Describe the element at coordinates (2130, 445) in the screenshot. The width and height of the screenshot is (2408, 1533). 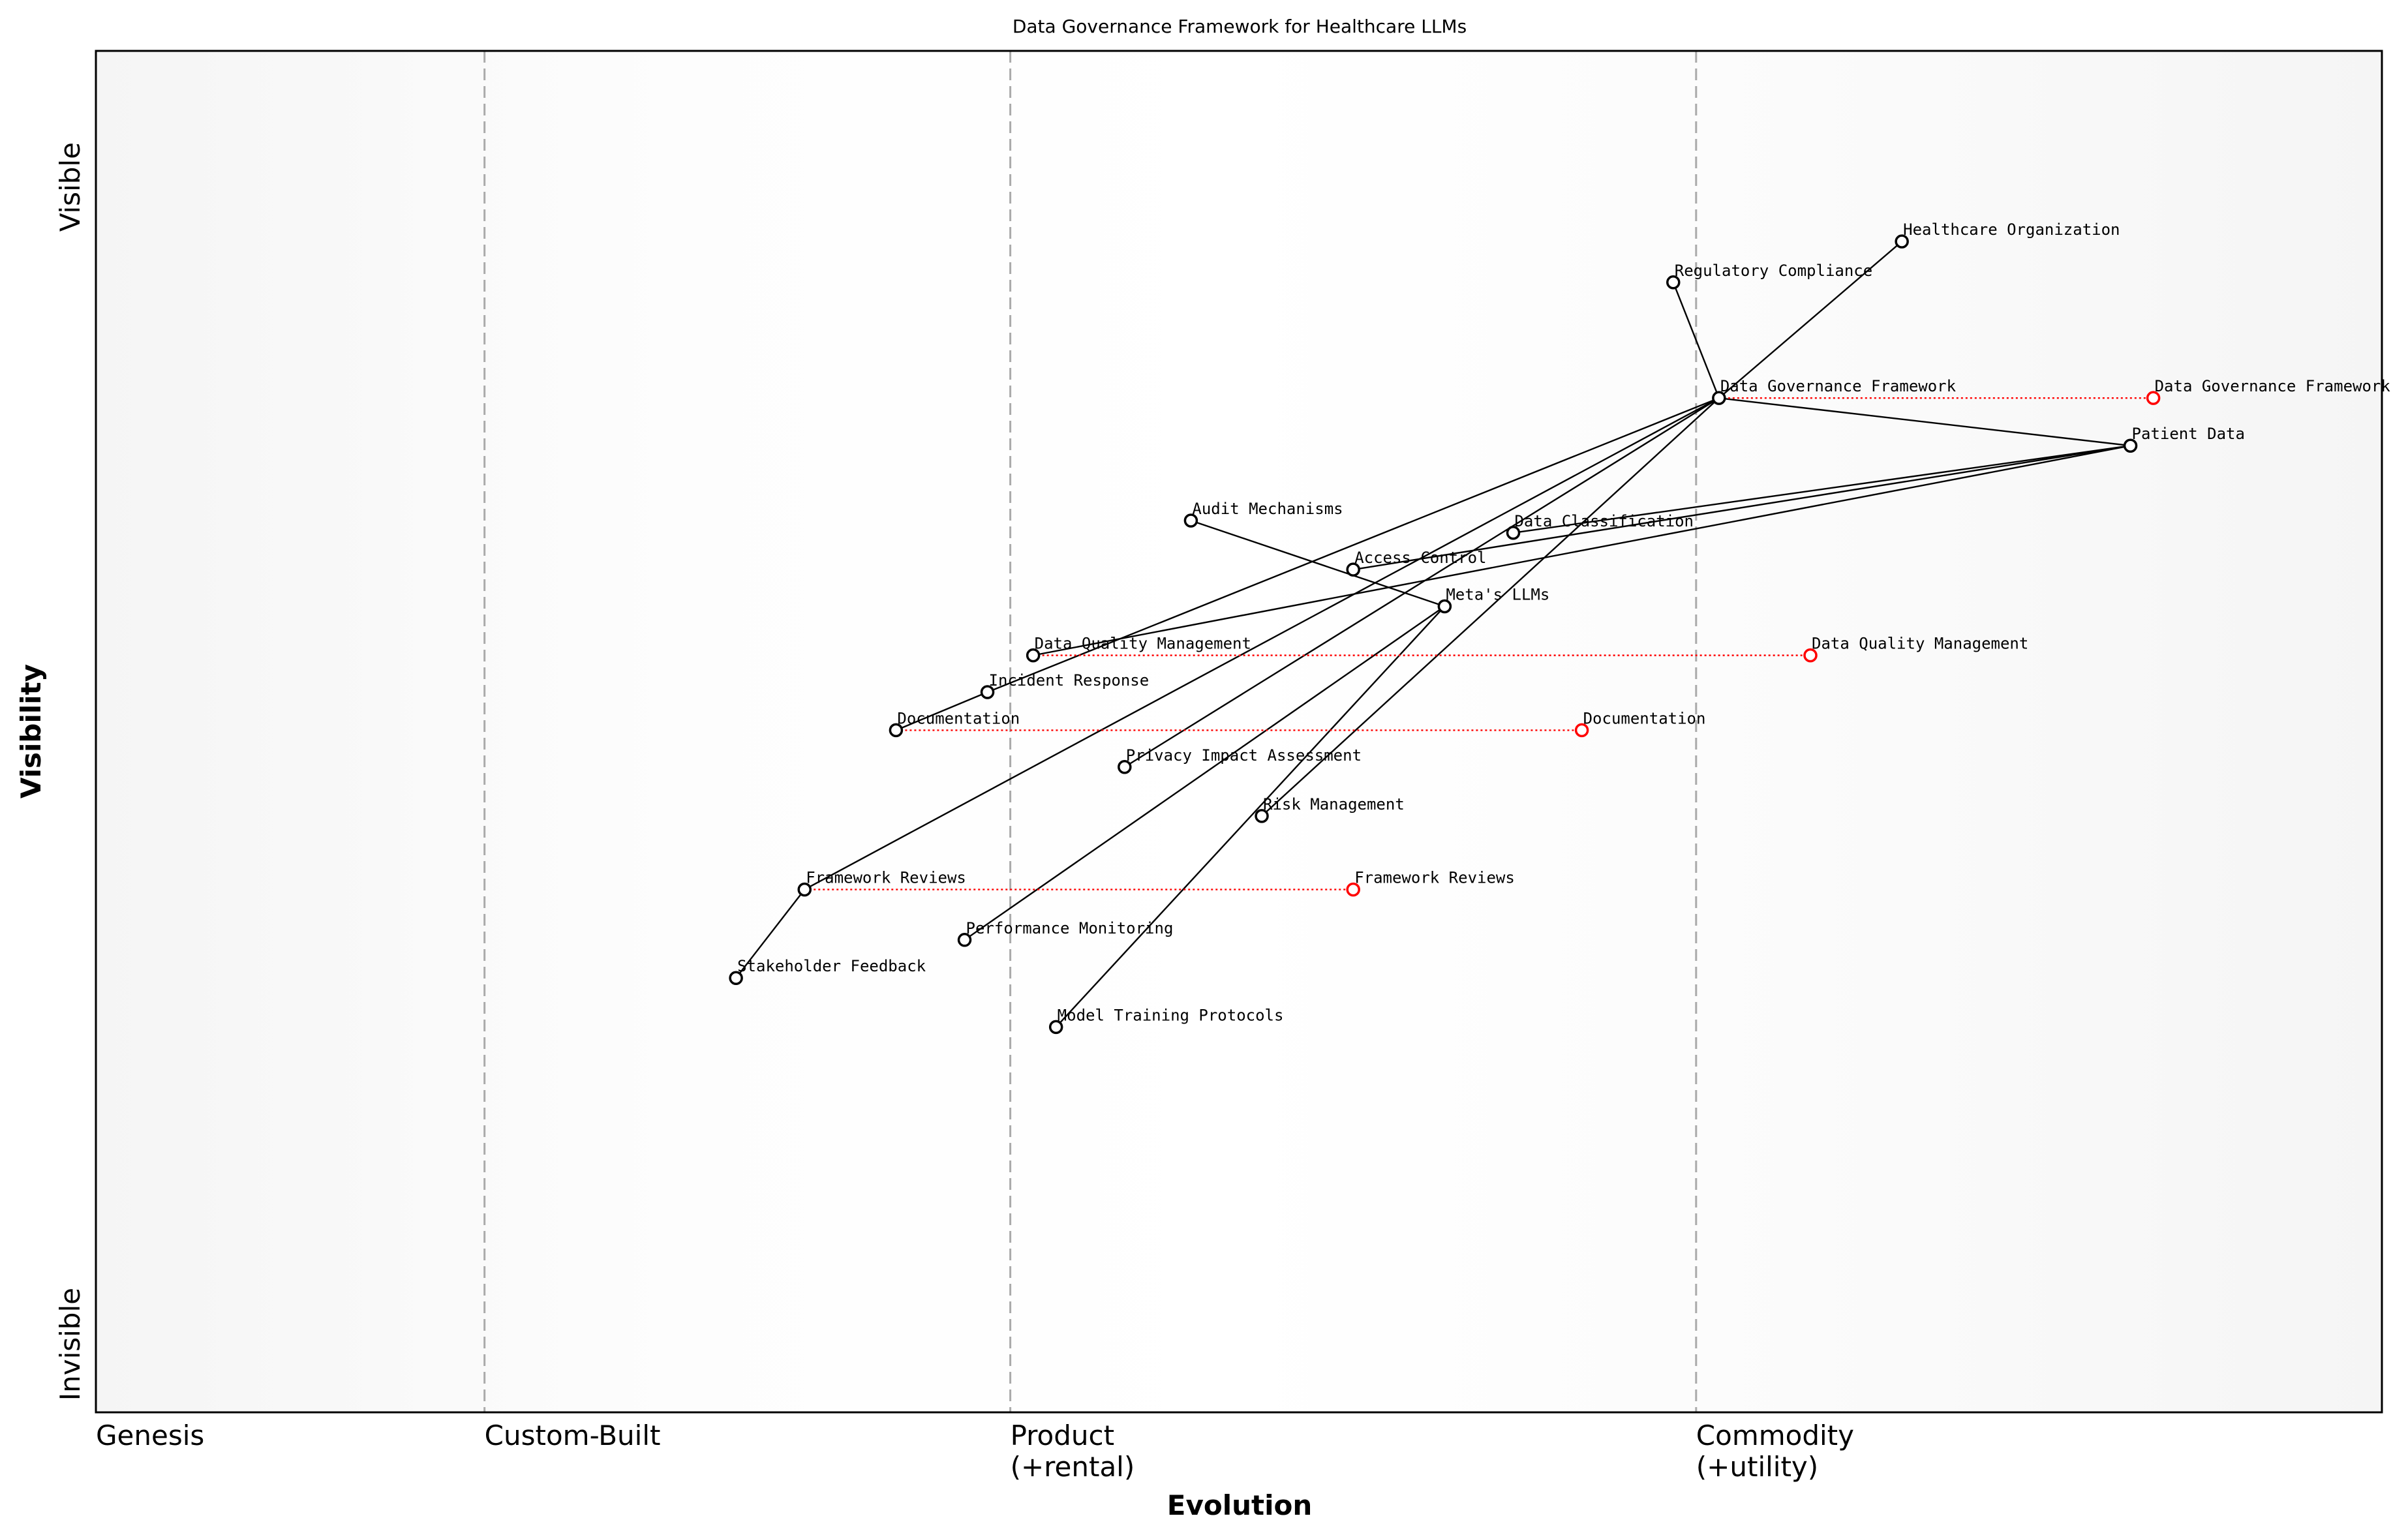
I see `component-patient-data` at that location.